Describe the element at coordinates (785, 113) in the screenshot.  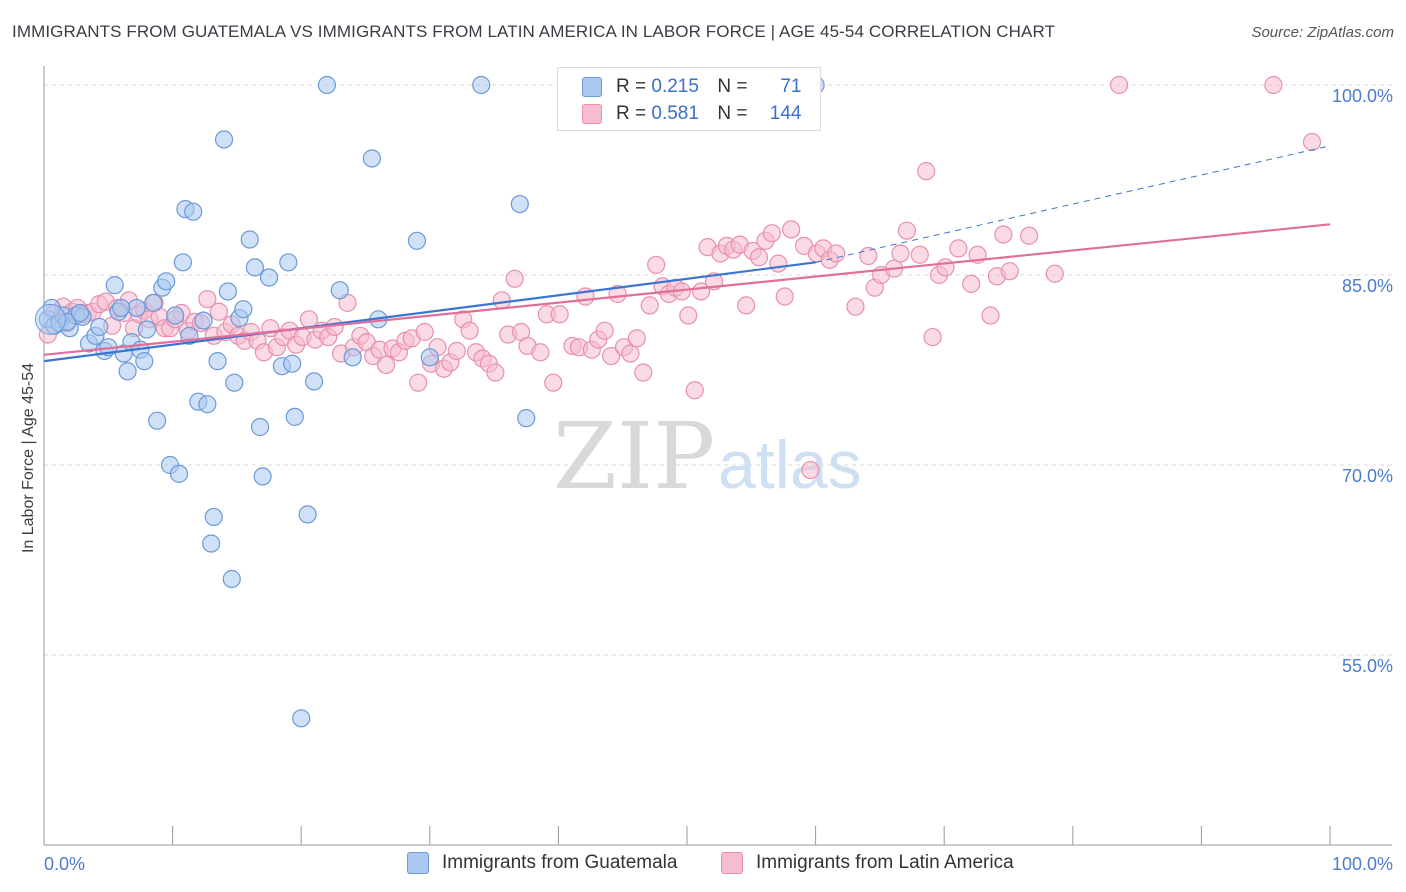
I see `legend-n-value: 144` at that location.